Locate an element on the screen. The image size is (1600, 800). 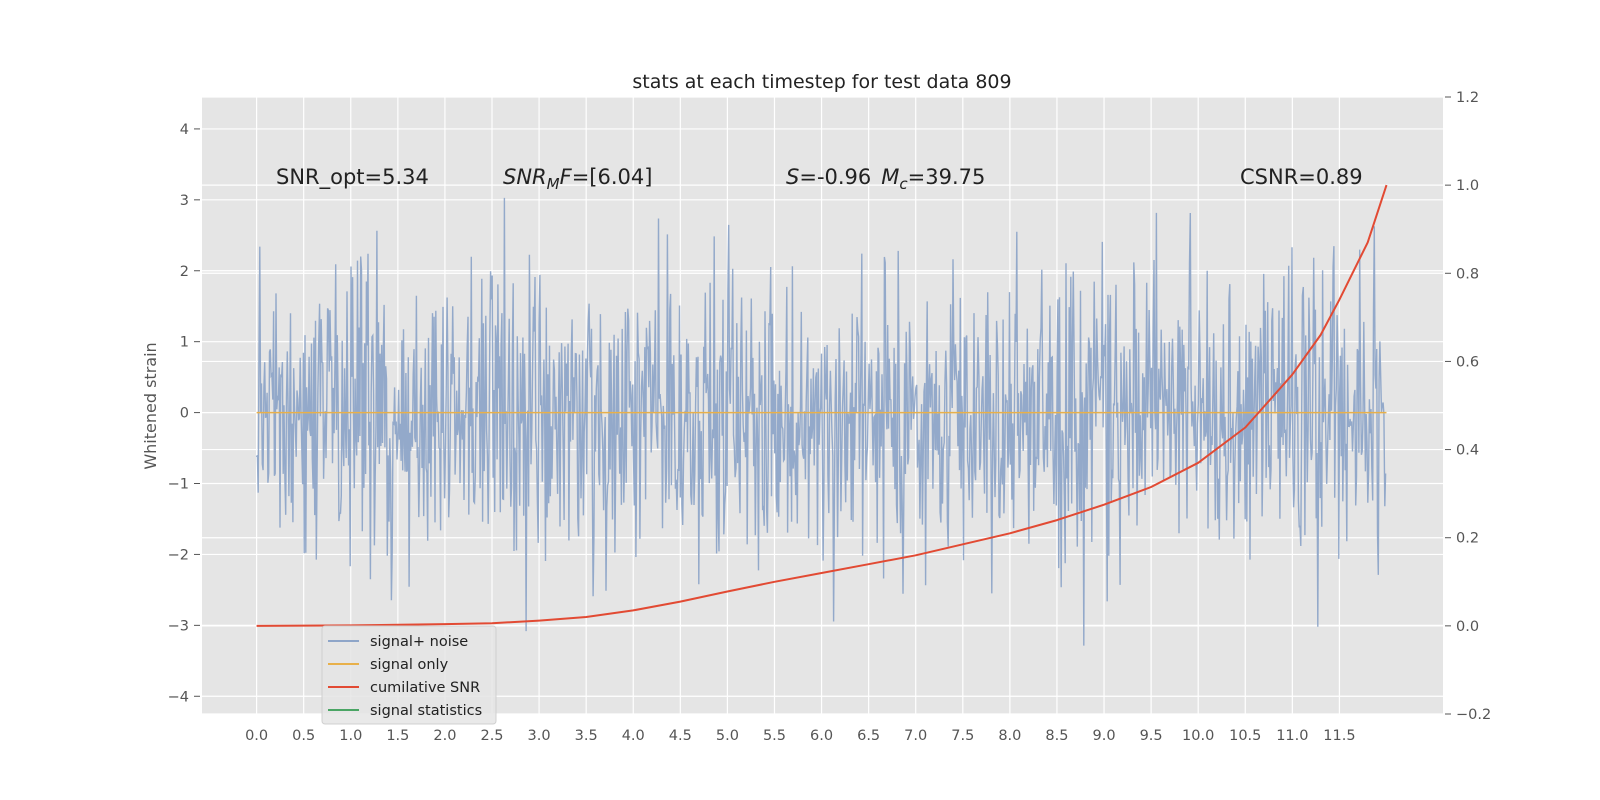
annotation-snr-mf: SNRMF=[6.04] is located at coordinates (577, 179).